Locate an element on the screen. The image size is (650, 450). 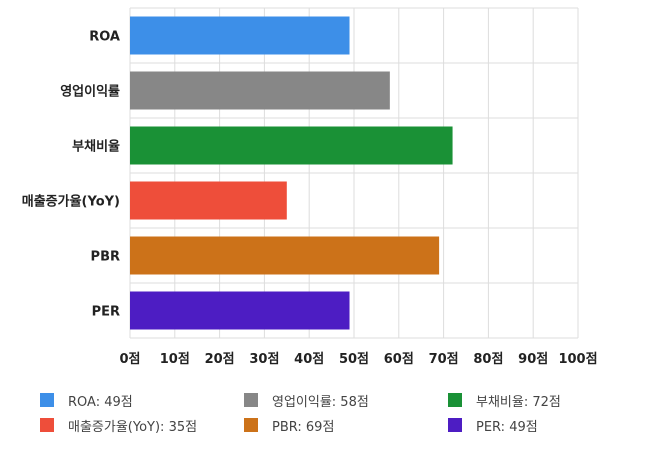
legend-item: PBR: 69점 is located at coordinates (289, 425).